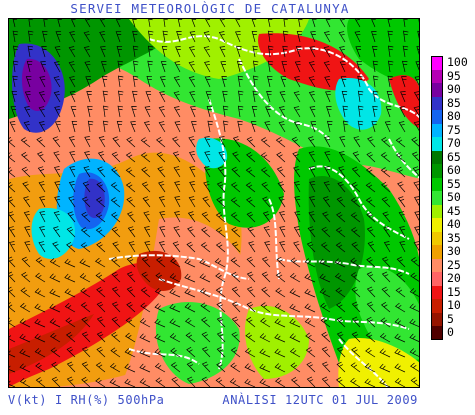  Describe the element at coordinates (454, 197) in the screenshot. I see `legend-label: 50` at that location.